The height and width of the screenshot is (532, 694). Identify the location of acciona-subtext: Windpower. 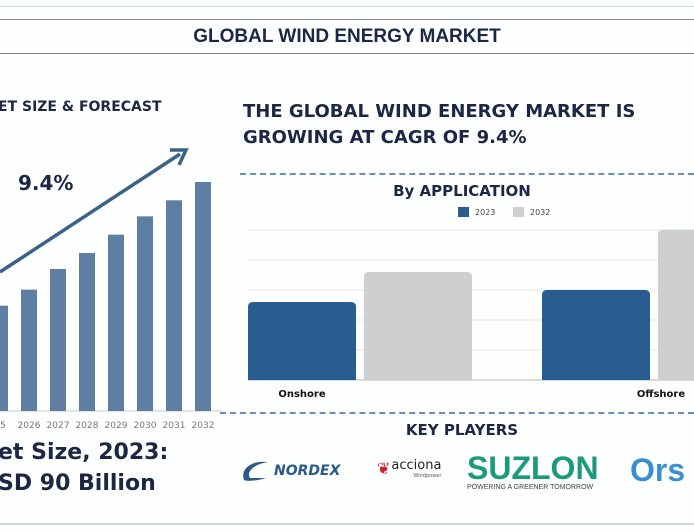
(427, 476).